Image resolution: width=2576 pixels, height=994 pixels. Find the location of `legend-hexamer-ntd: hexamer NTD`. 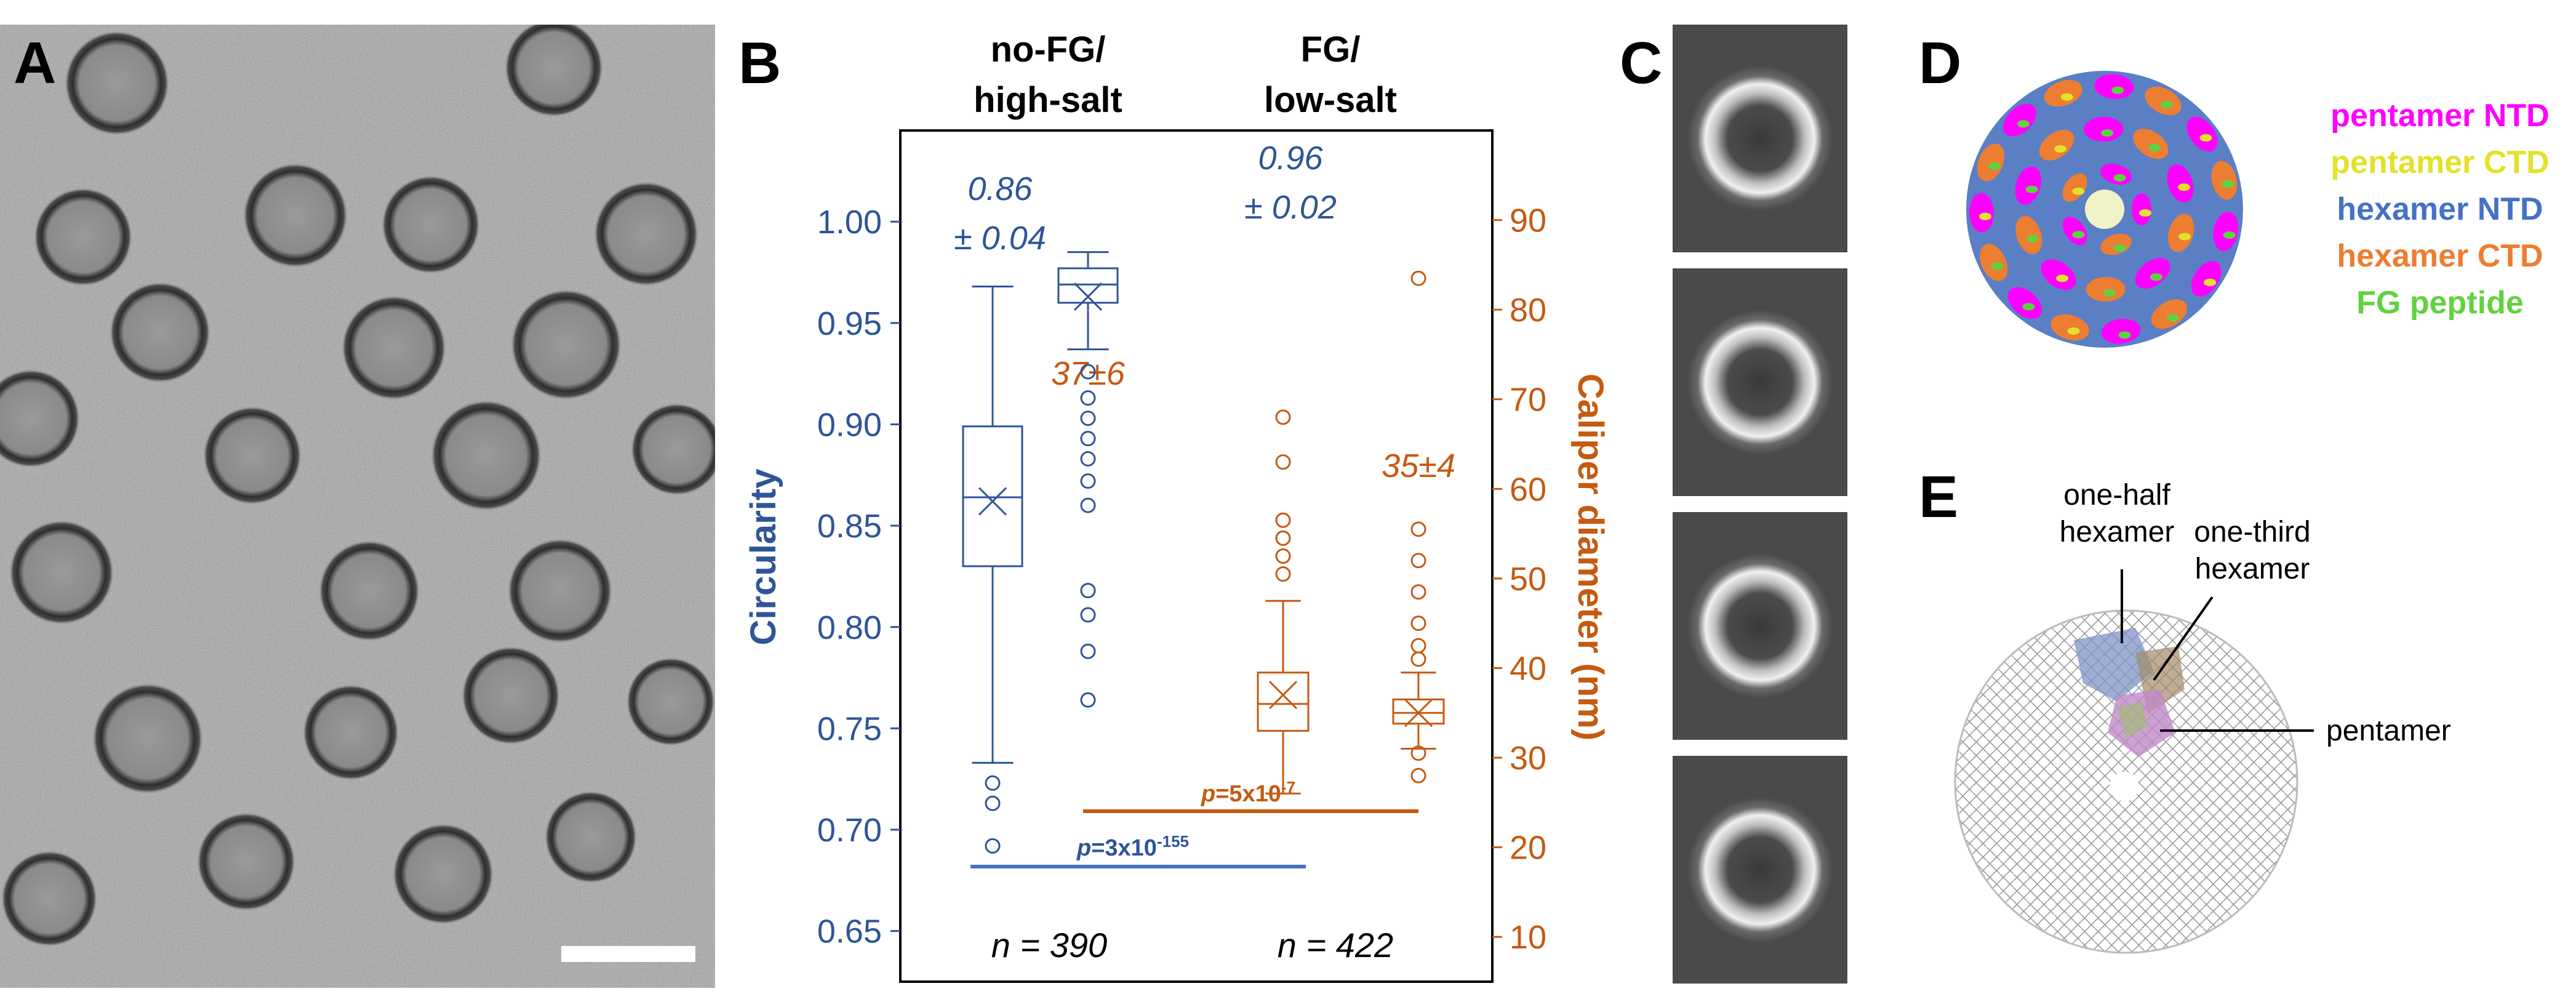

legend-hexamer-ntd: hexamer NTD is located at coordinates (2440, 209).